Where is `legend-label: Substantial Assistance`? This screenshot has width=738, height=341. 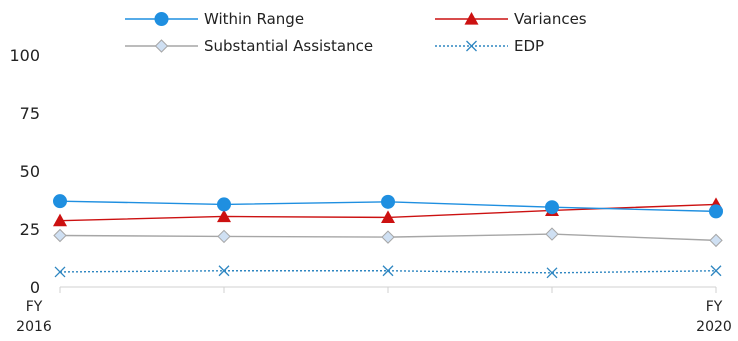
legend-label: Substantial Assistance is located at coordinates (288, 46).